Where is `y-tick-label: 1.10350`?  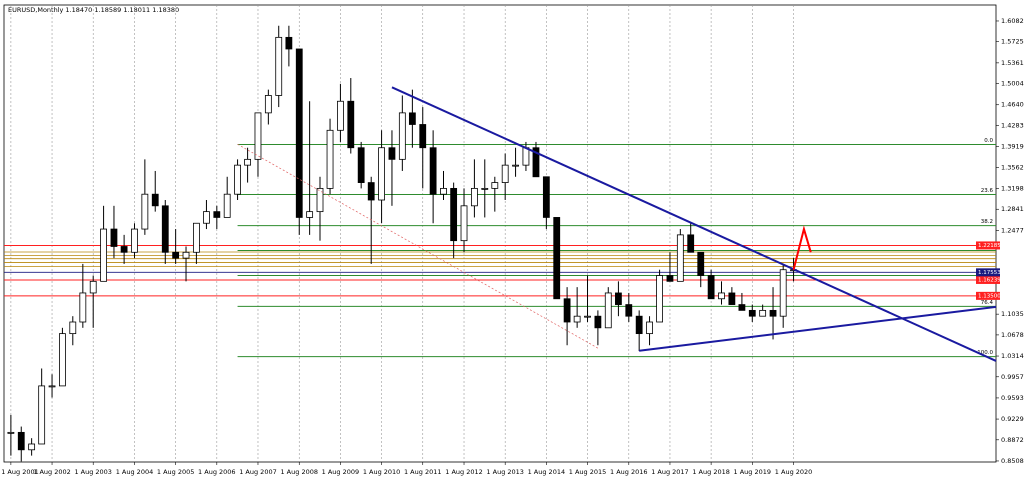
y-tick-label: 1.10350 is located at coordinates (1012, 314).